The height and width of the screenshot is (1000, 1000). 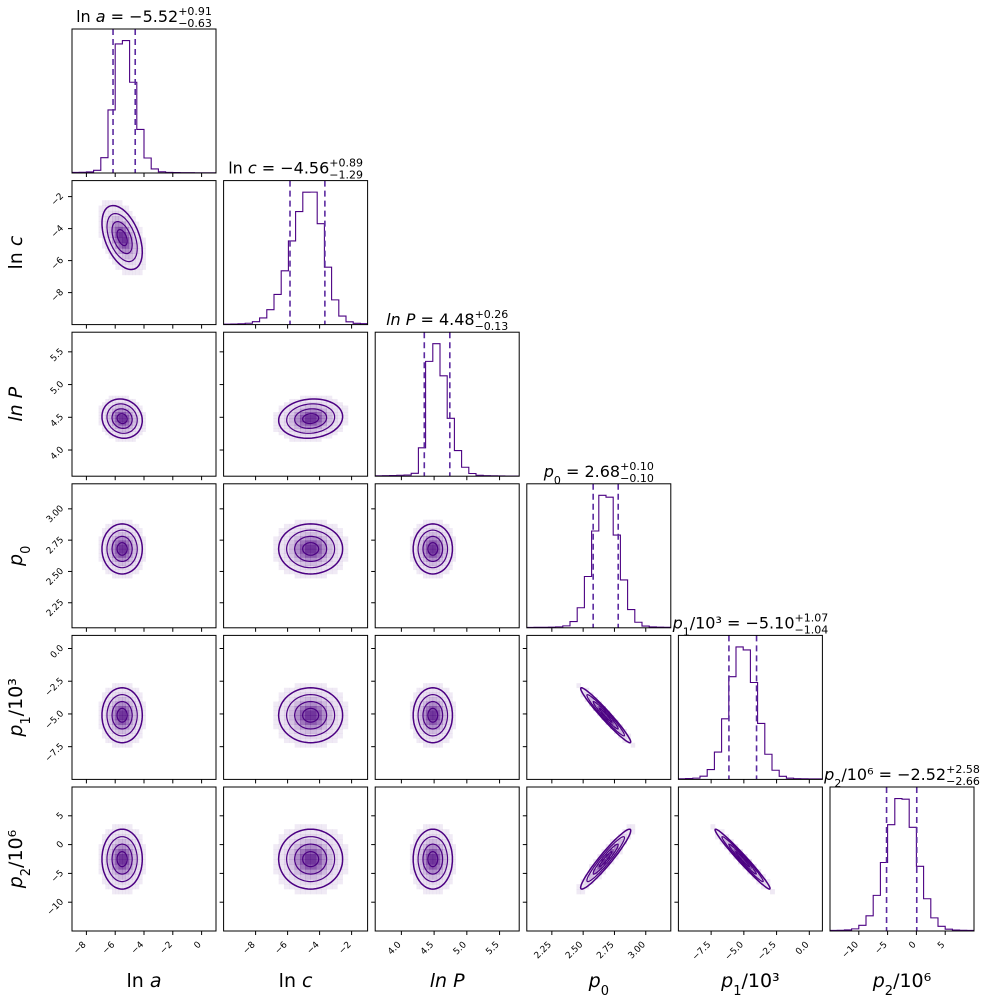 What do you see at coordinates (122, 418) in the screenshot?
I see `panel-ln P-vs-ln a` at bounding box center [122, 418].